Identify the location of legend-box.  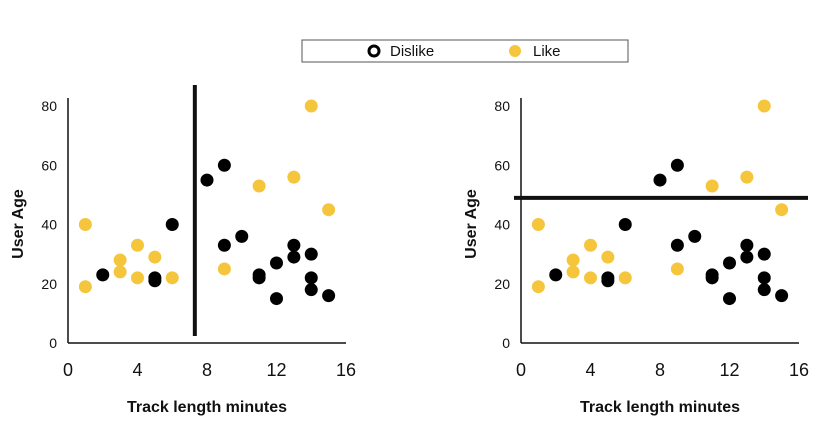
(465, 51).